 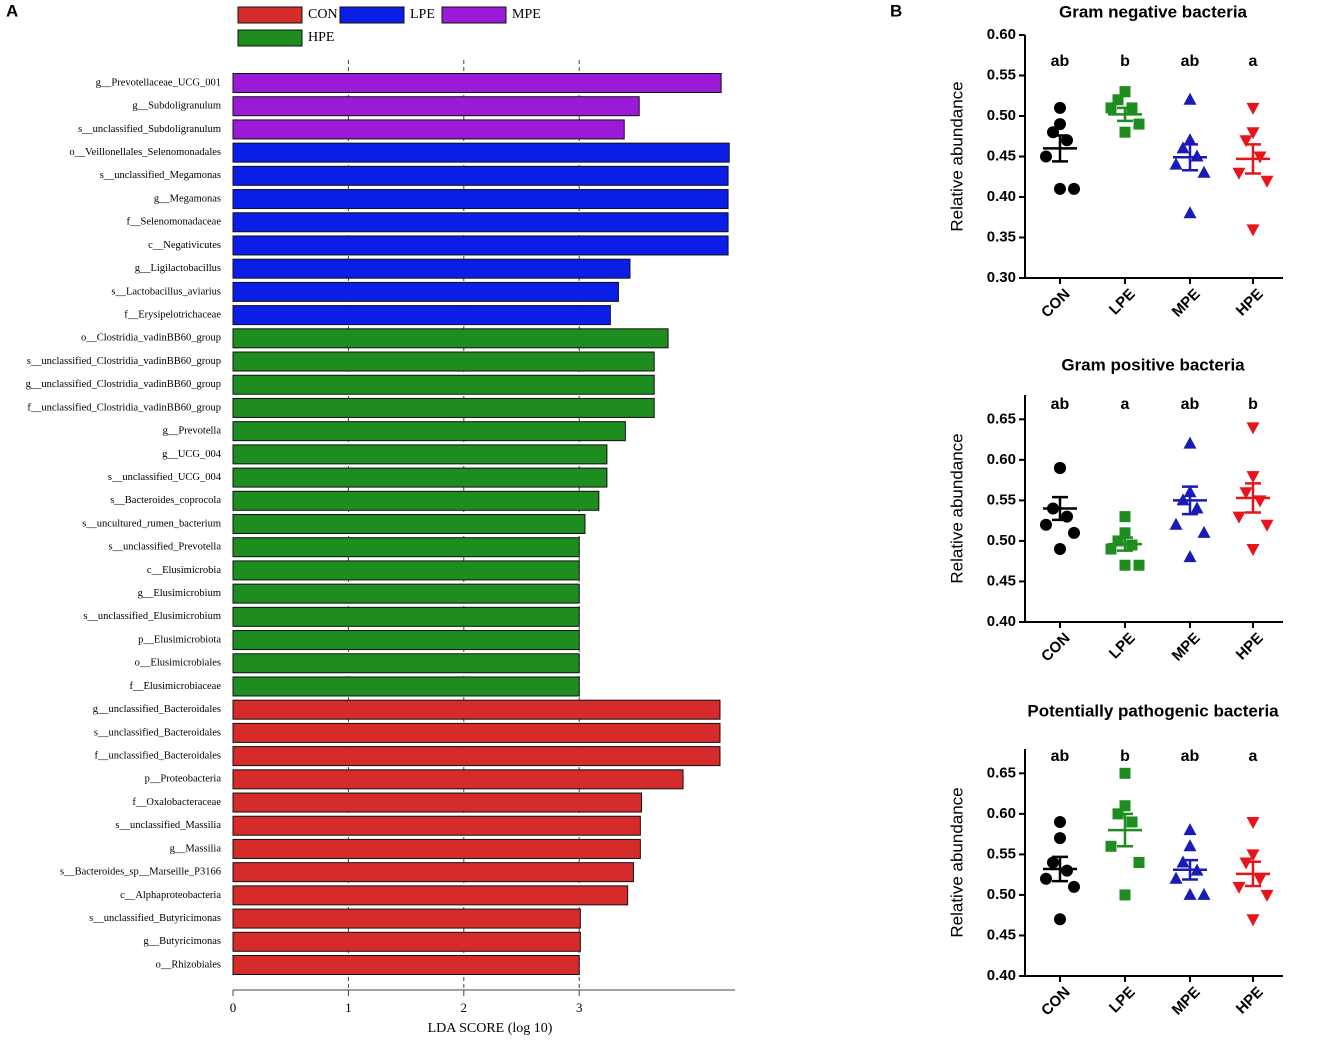 I want to click on category-label: s__unclassified_Bacteroidales, so click(x=157, y=732).